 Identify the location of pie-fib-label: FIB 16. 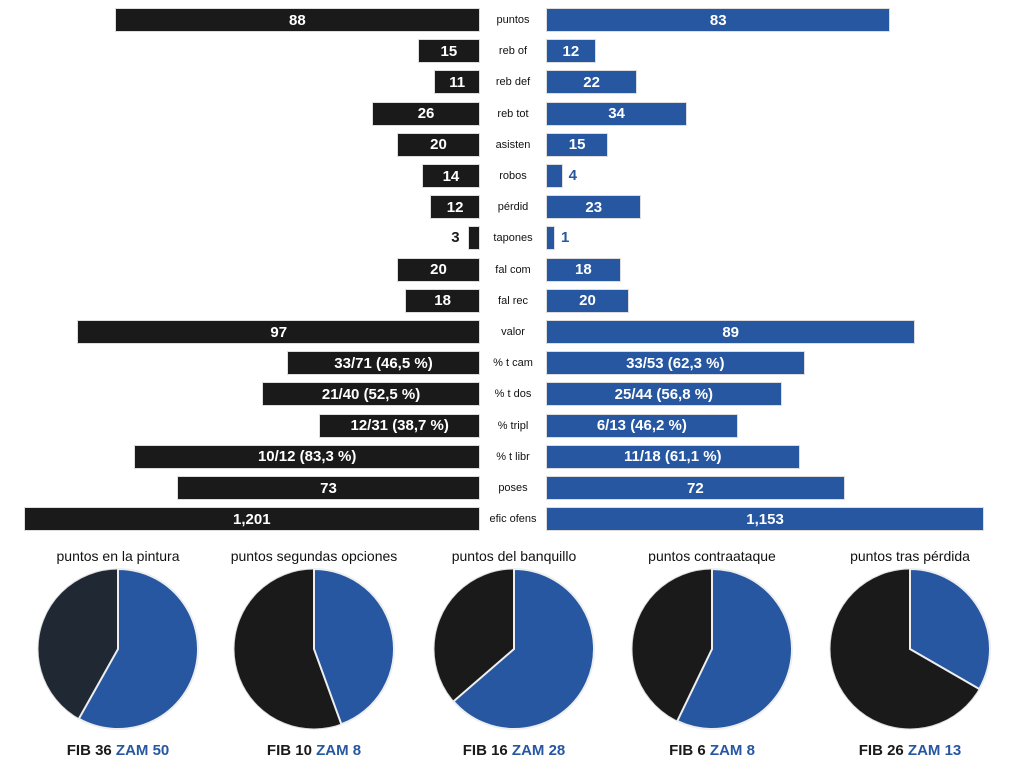
(485, 750).